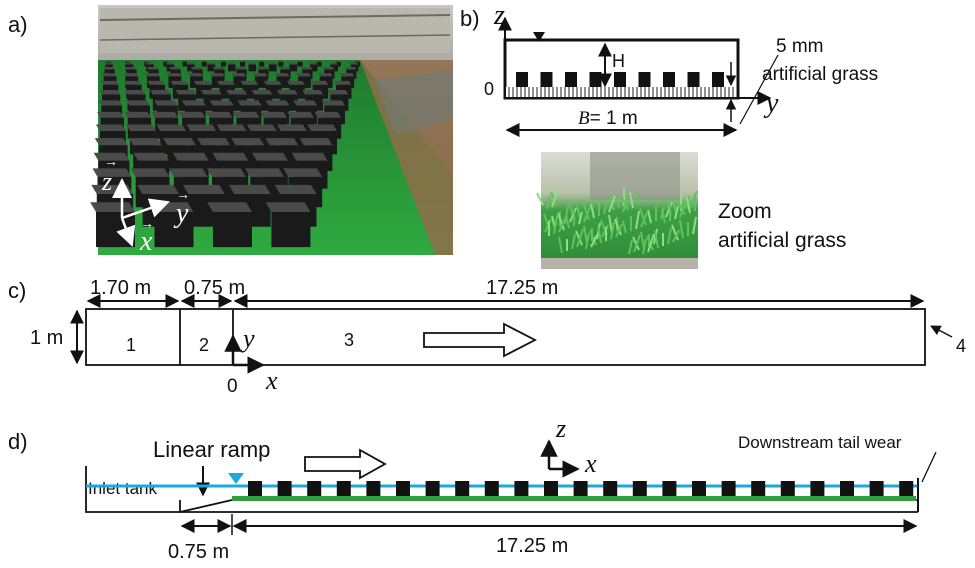 The width and height of the screenshot is (975, 568). What do you see at coordinates (759, 89) in the screenshot?
I see `b-grass-leader` at bounding box center [759, 89].